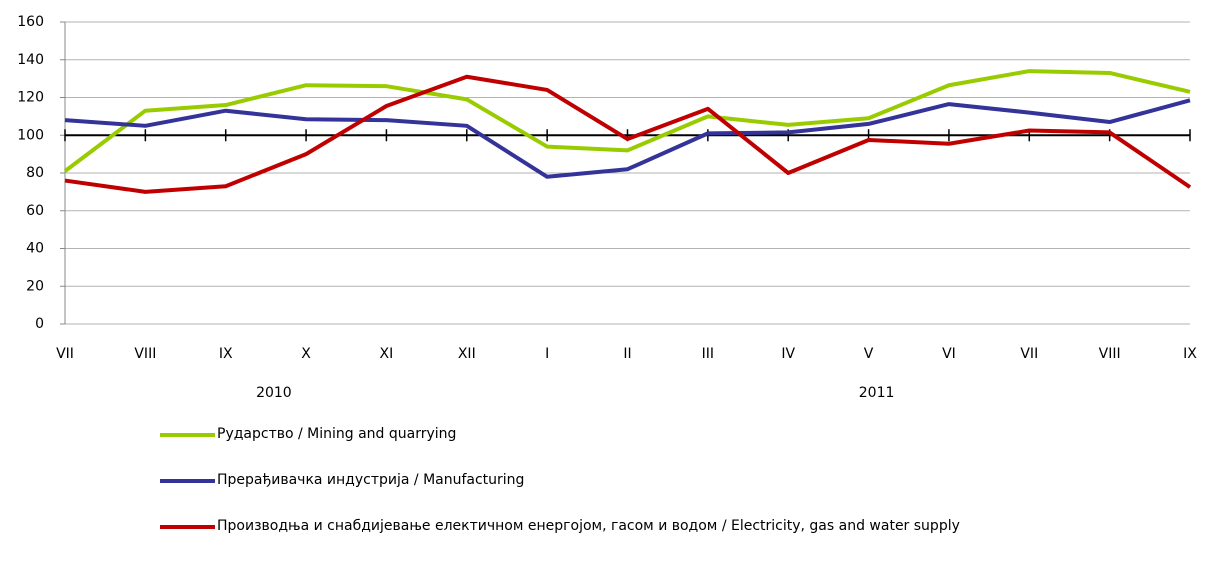 This screenshot has height=570, width=1207. What do you see at coordinates (30, 22) in the screenshot?
I see `y-tick-label: 160` at bounding box center [30, 22].